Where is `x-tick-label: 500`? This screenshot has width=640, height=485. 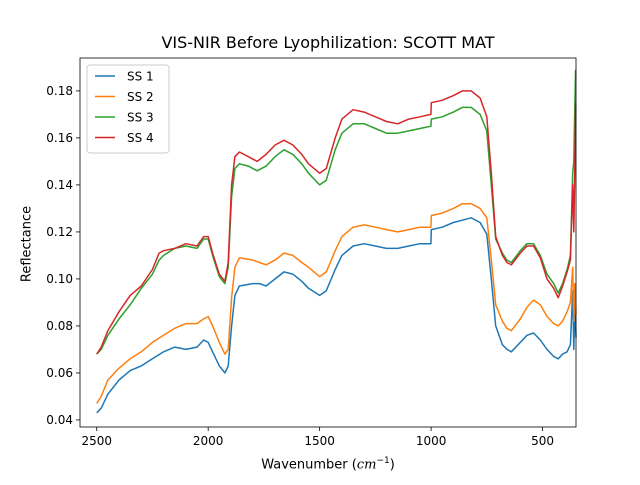
x-tick-label: 500 is located at coordinates (542, 441).